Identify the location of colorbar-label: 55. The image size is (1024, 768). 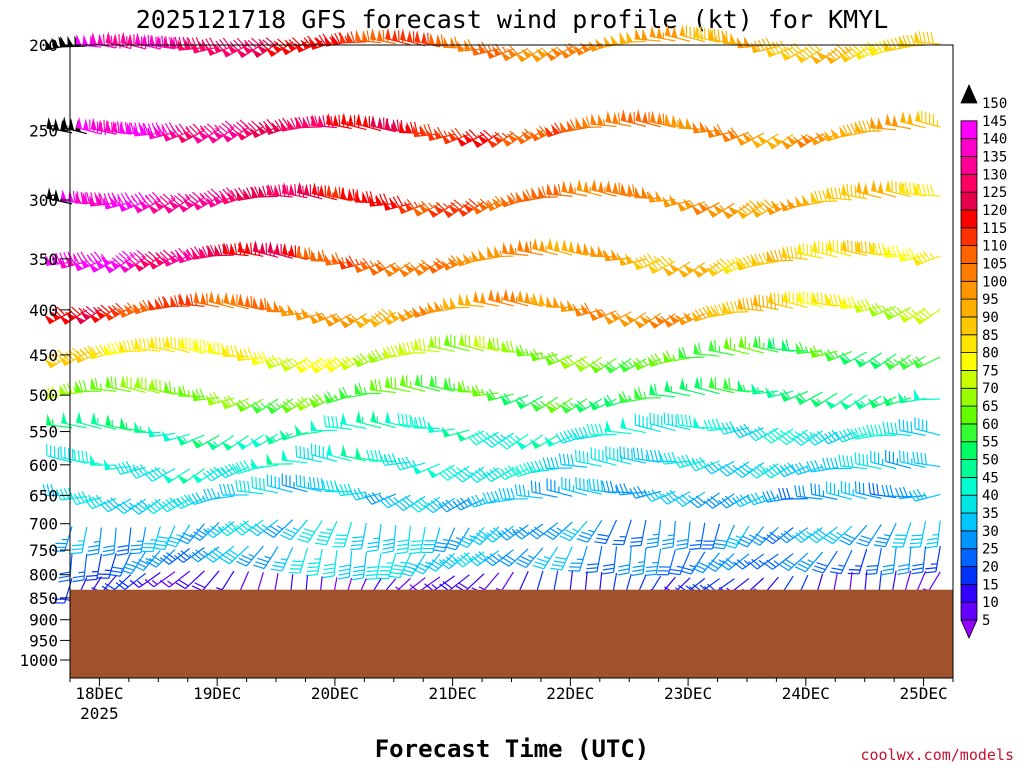
(990, 443).